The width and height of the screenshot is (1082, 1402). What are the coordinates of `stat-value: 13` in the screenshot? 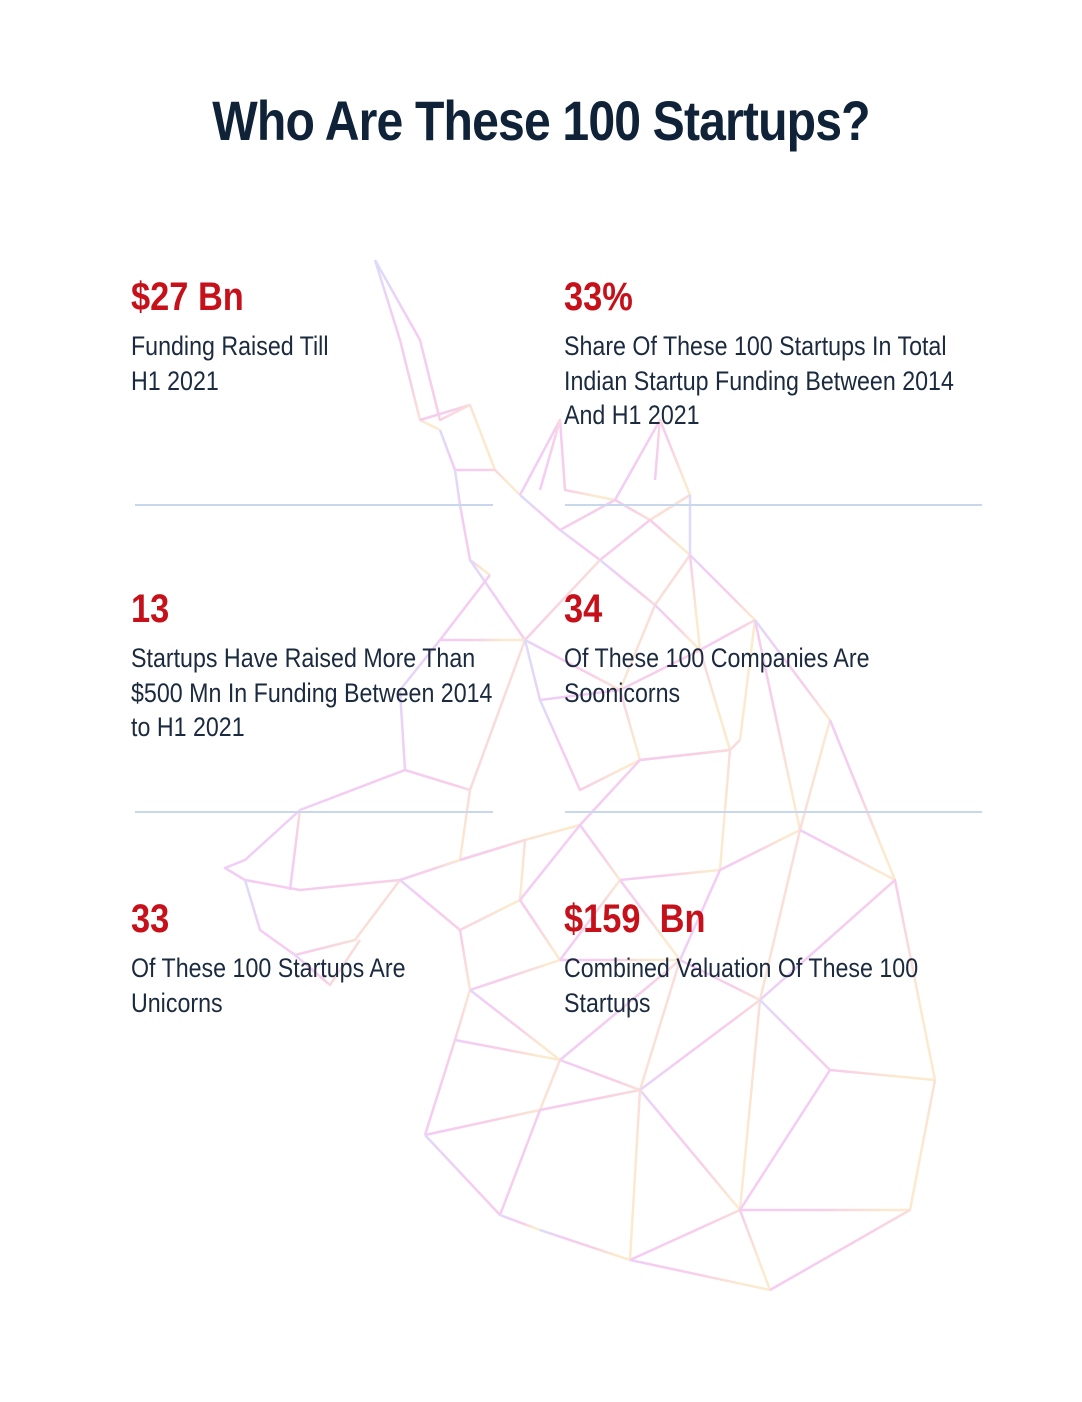 It's located at (150, 609).